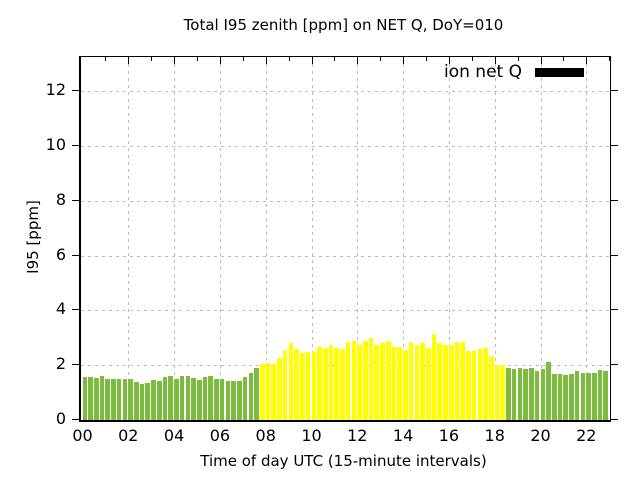 Image resolution: width=640 pixels, height=480 pixels. What do you see at coordinates (357, 435) in the screenshot?
I see `x-tick-label: 12` at bounding box center [357, 435].